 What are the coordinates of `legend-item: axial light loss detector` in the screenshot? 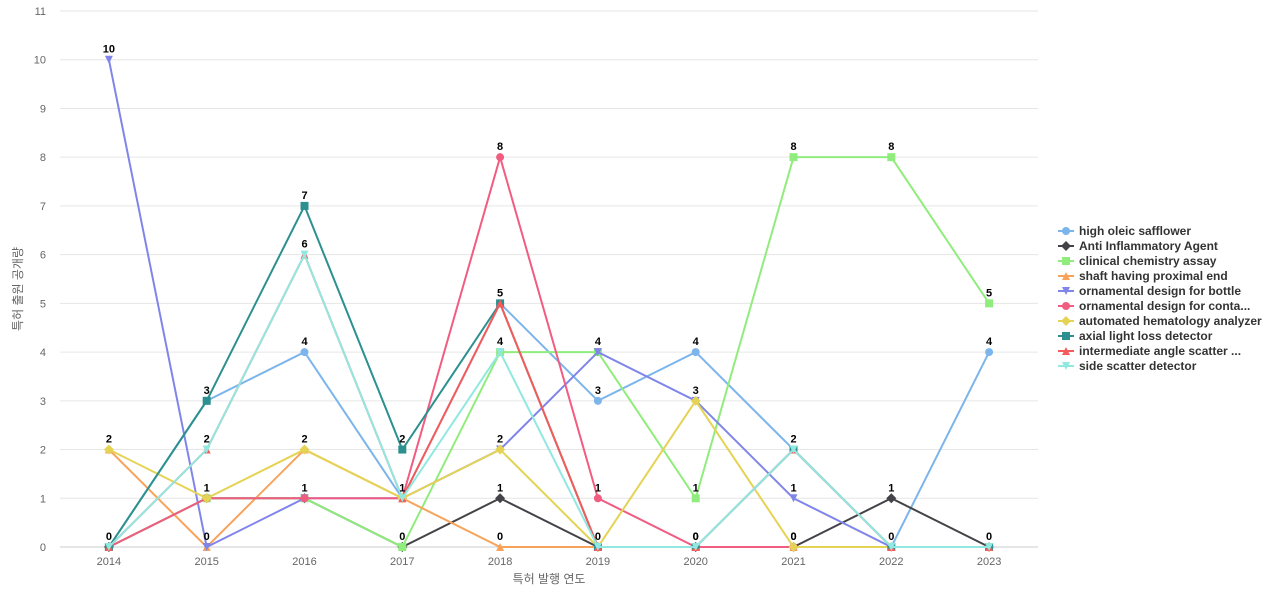 It's located at (1135, 336).